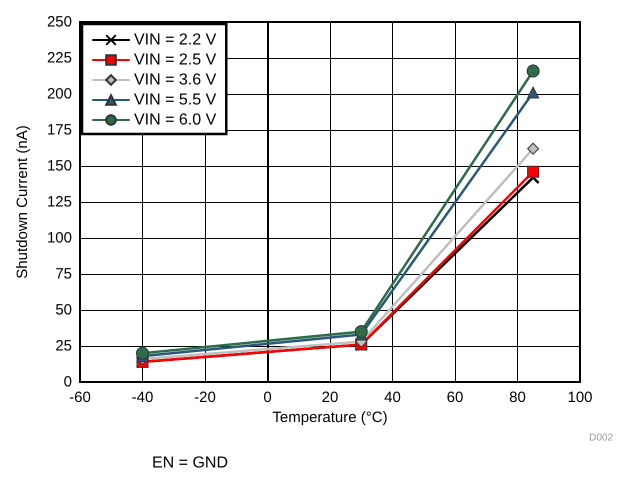  I want to click on y-axis-title: Shutdown Current (nA), so click(22, 202).